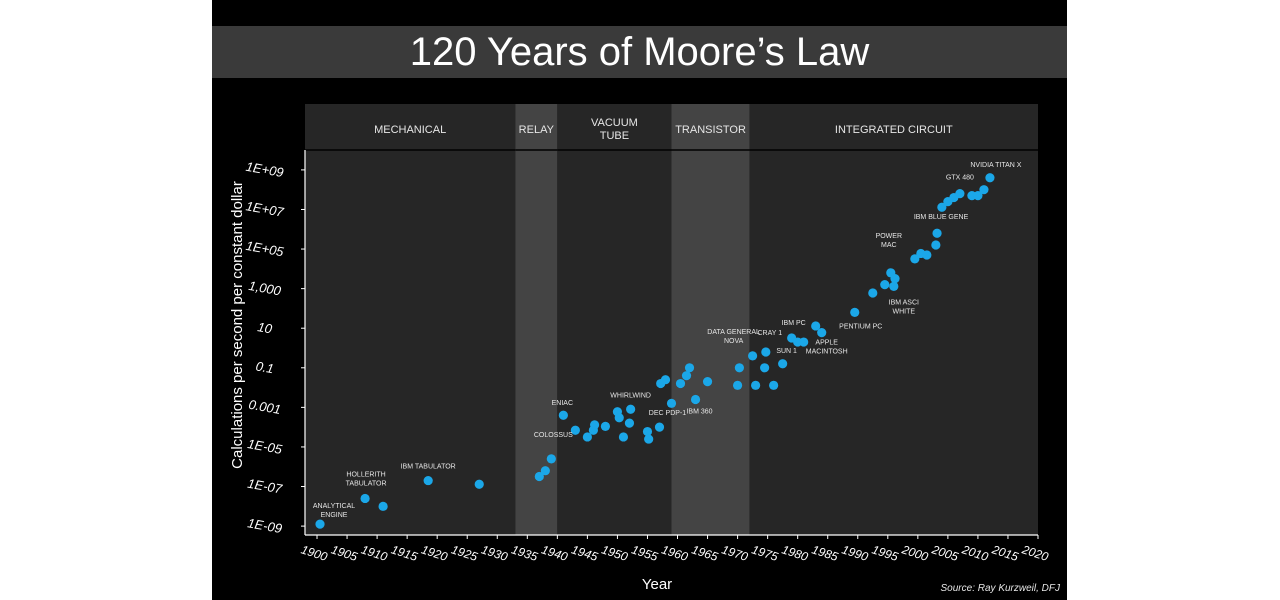 Image resolution: width=1280 pixels, height=600 pixels. I want to click on x-tick-label: 2005, so click(944, 553).